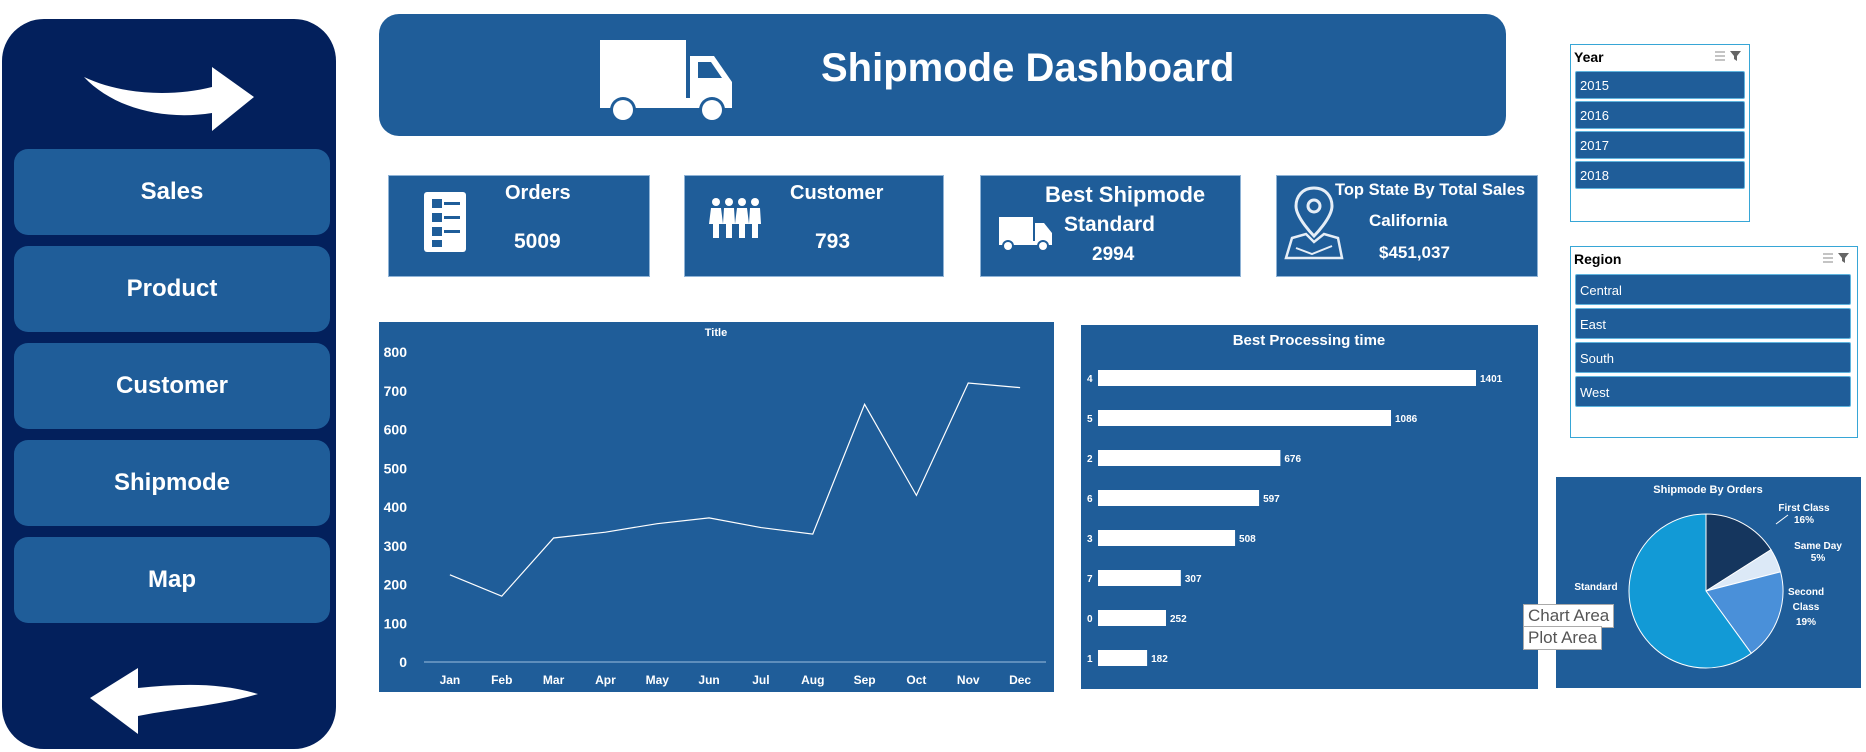 This screenshot has width=1866, height=752. Describe the element at coordinates (1589, 57) in the screenshot. I see `slicer-title: Year` at that location.